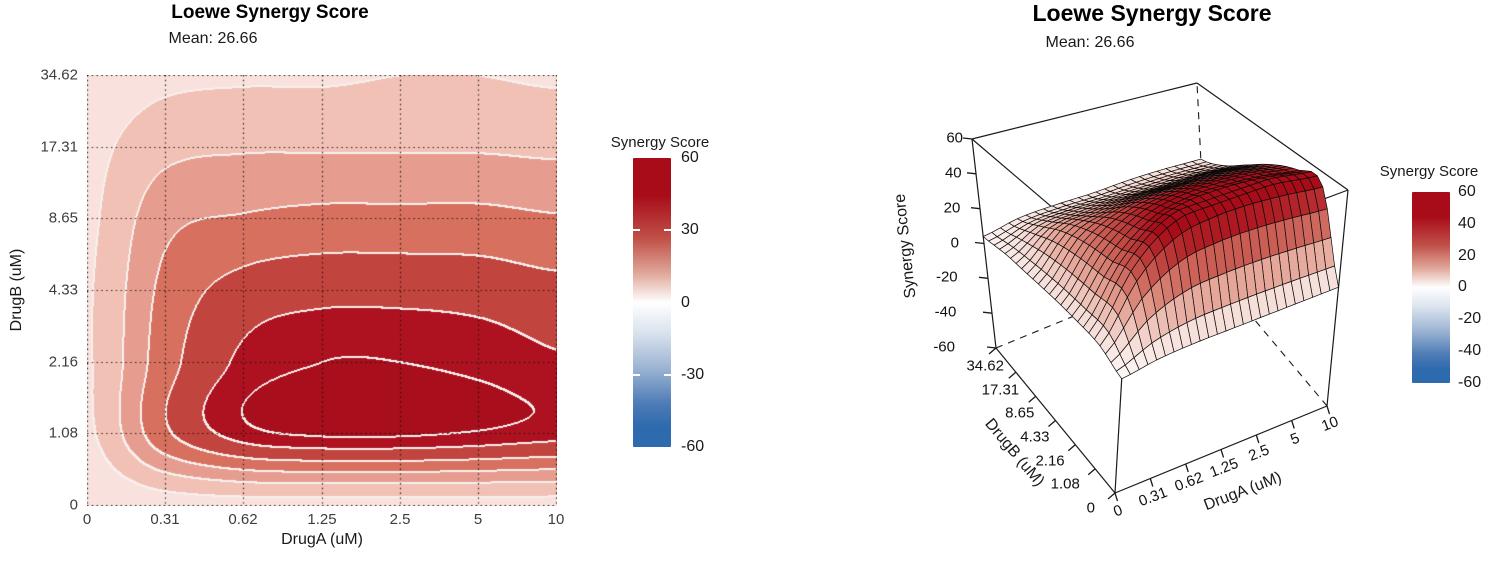 The width and height of the screenshot is (1512, 572). I want to click on y-tick-label: 2.16, so click(63, 362).